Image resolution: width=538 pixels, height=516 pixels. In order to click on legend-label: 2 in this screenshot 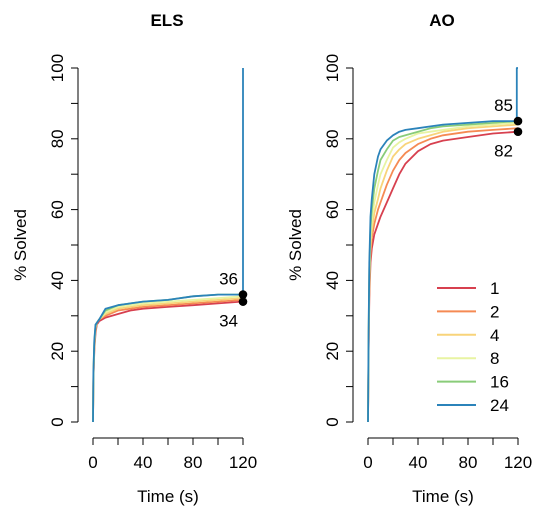, I will do `click(494, 311)`.